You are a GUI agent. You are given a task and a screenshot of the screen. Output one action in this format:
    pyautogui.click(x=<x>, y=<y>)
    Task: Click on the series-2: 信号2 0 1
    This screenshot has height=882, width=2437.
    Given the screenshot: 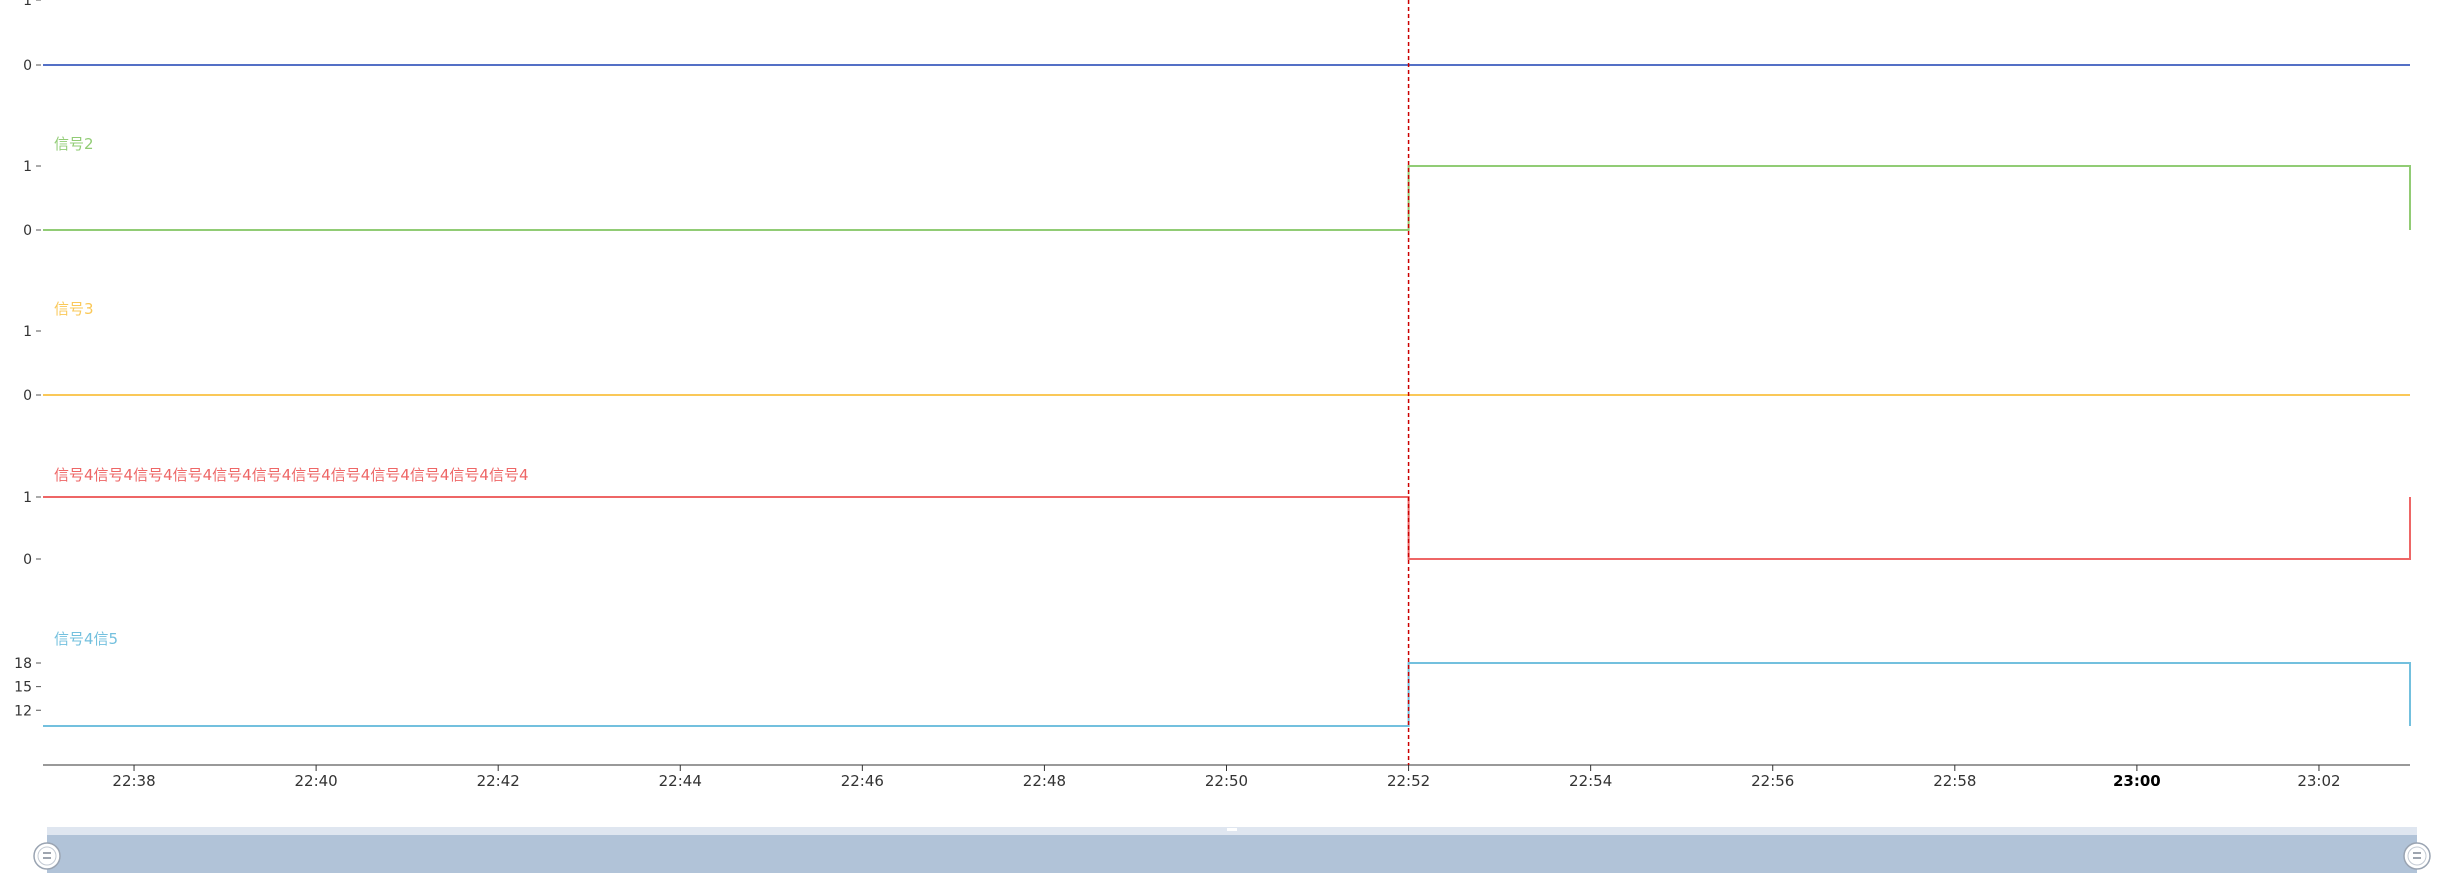 What is the action you would take?
    pyautogui.click(x=1217, y=187)
    